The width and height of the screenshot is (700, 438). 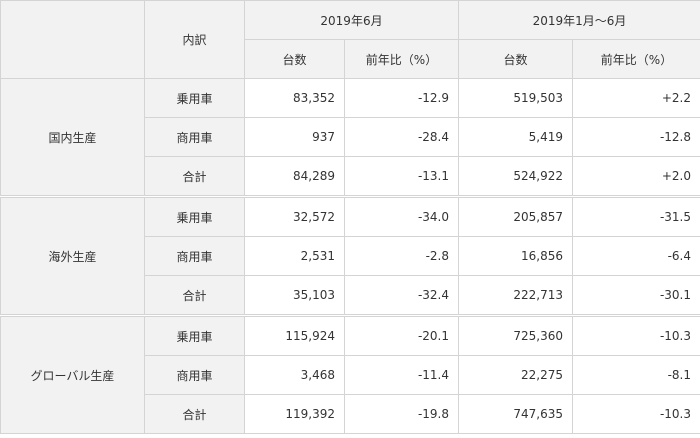 I want to click on month-units-total-cell: 35,103, so click(x=294, y=295).